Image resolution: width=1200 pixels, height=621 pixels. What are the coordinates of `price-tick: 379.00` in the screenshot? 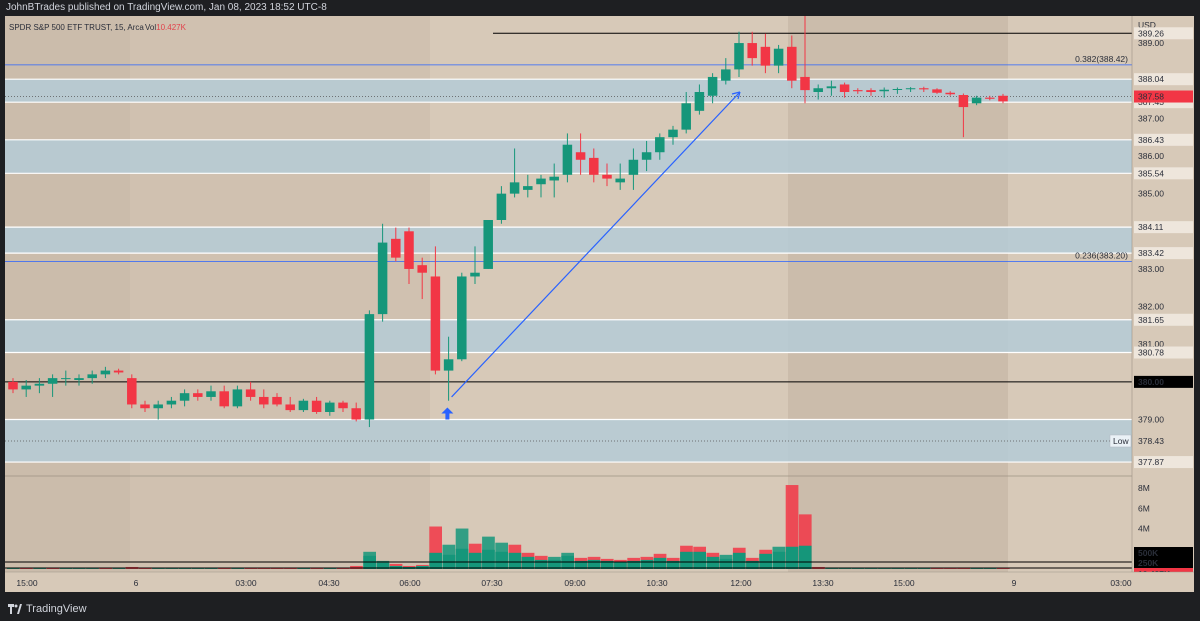 It's located at (1151, 420).